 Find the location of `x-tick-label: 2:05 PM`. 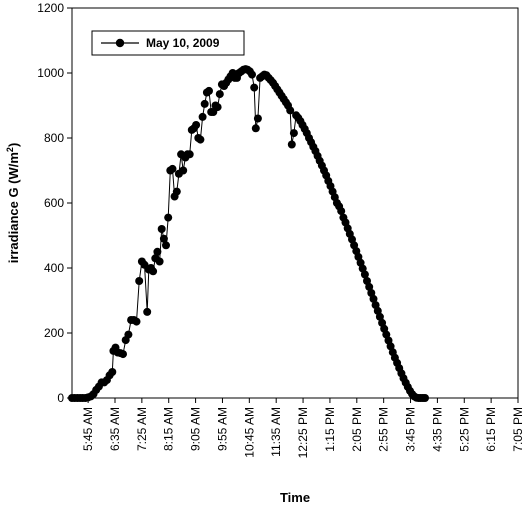

x-tick-label: 2:05 PM is located at coordinates (357, 429).